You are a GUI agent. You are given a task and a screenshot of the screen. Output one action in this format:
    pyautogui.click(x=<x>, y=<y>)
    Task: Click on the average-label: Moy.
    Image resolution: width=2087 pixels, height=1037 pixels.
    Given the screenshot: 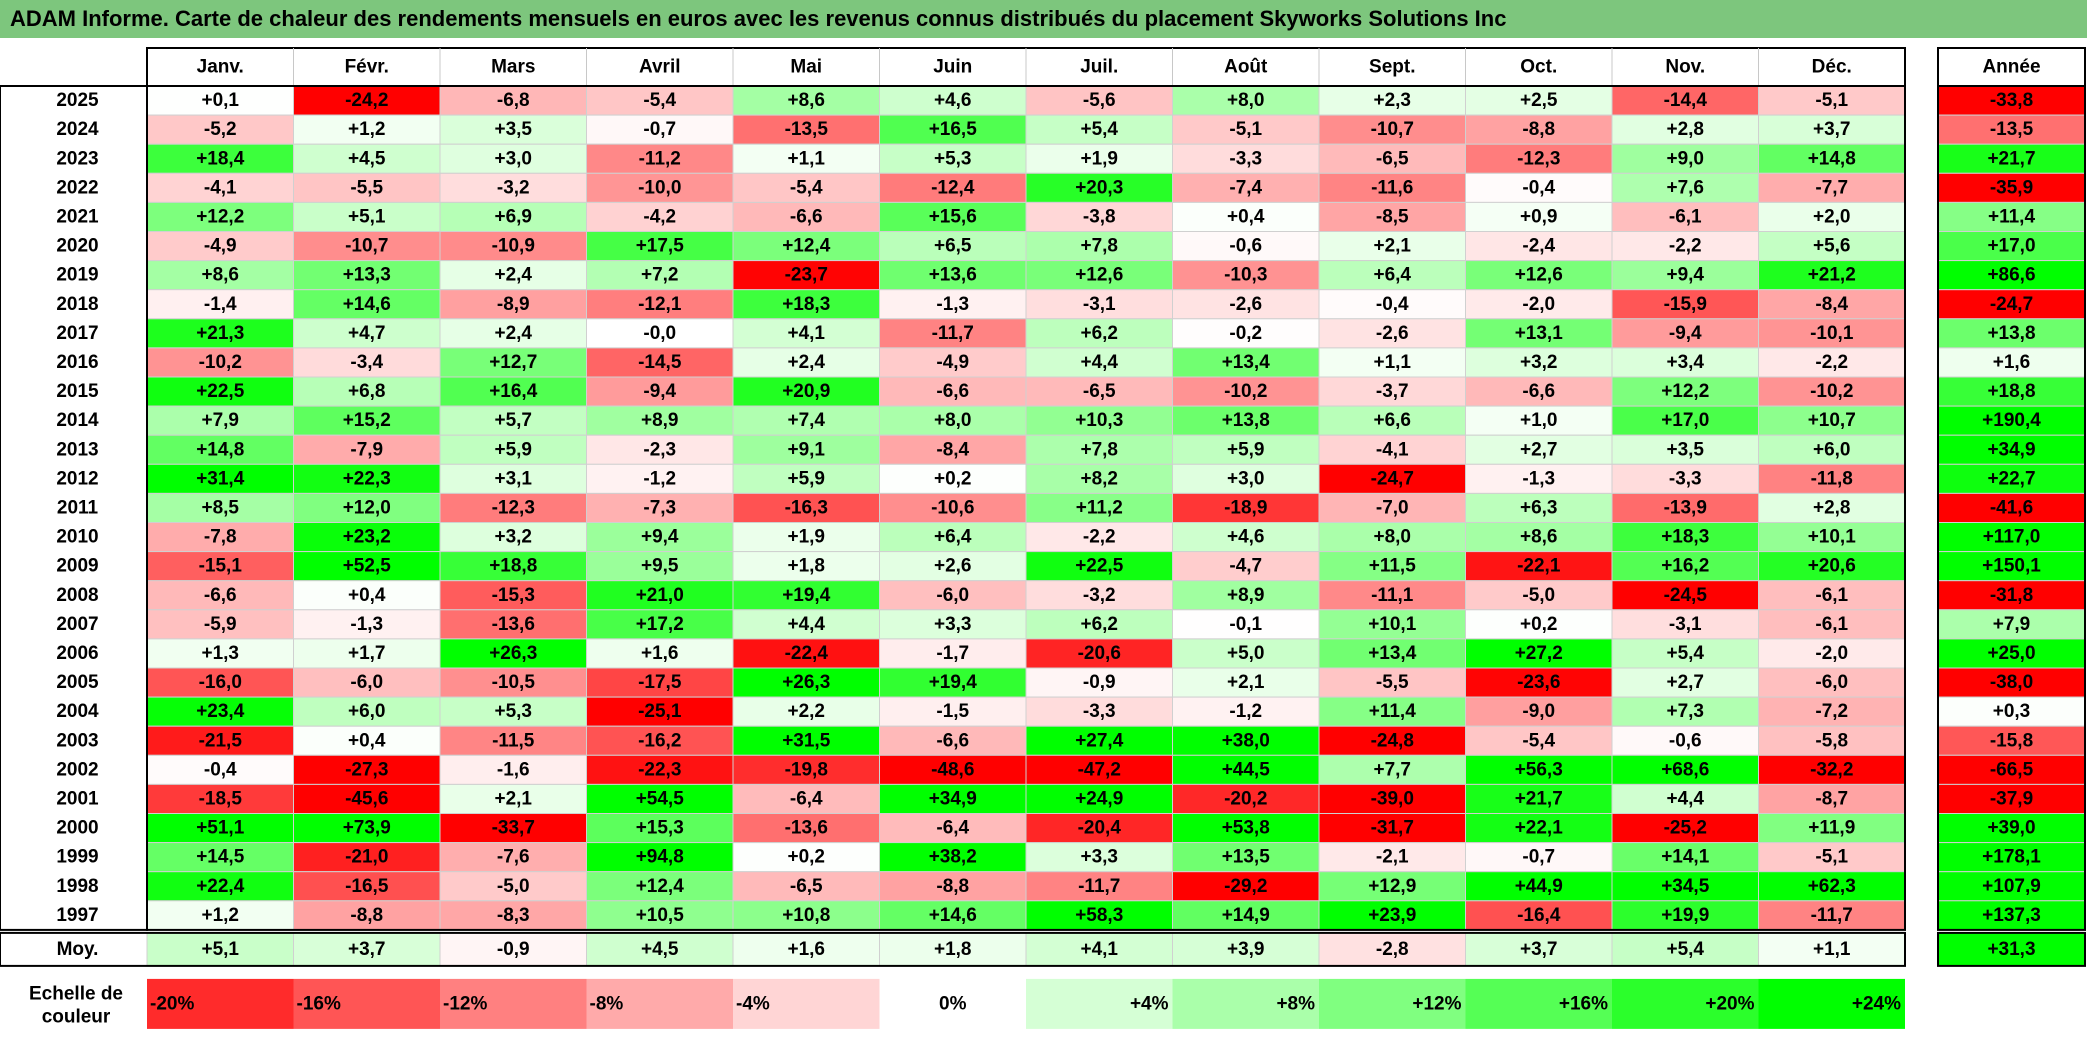 What is the action you would take?
    pyautogui.click(x=78, y=949)
    